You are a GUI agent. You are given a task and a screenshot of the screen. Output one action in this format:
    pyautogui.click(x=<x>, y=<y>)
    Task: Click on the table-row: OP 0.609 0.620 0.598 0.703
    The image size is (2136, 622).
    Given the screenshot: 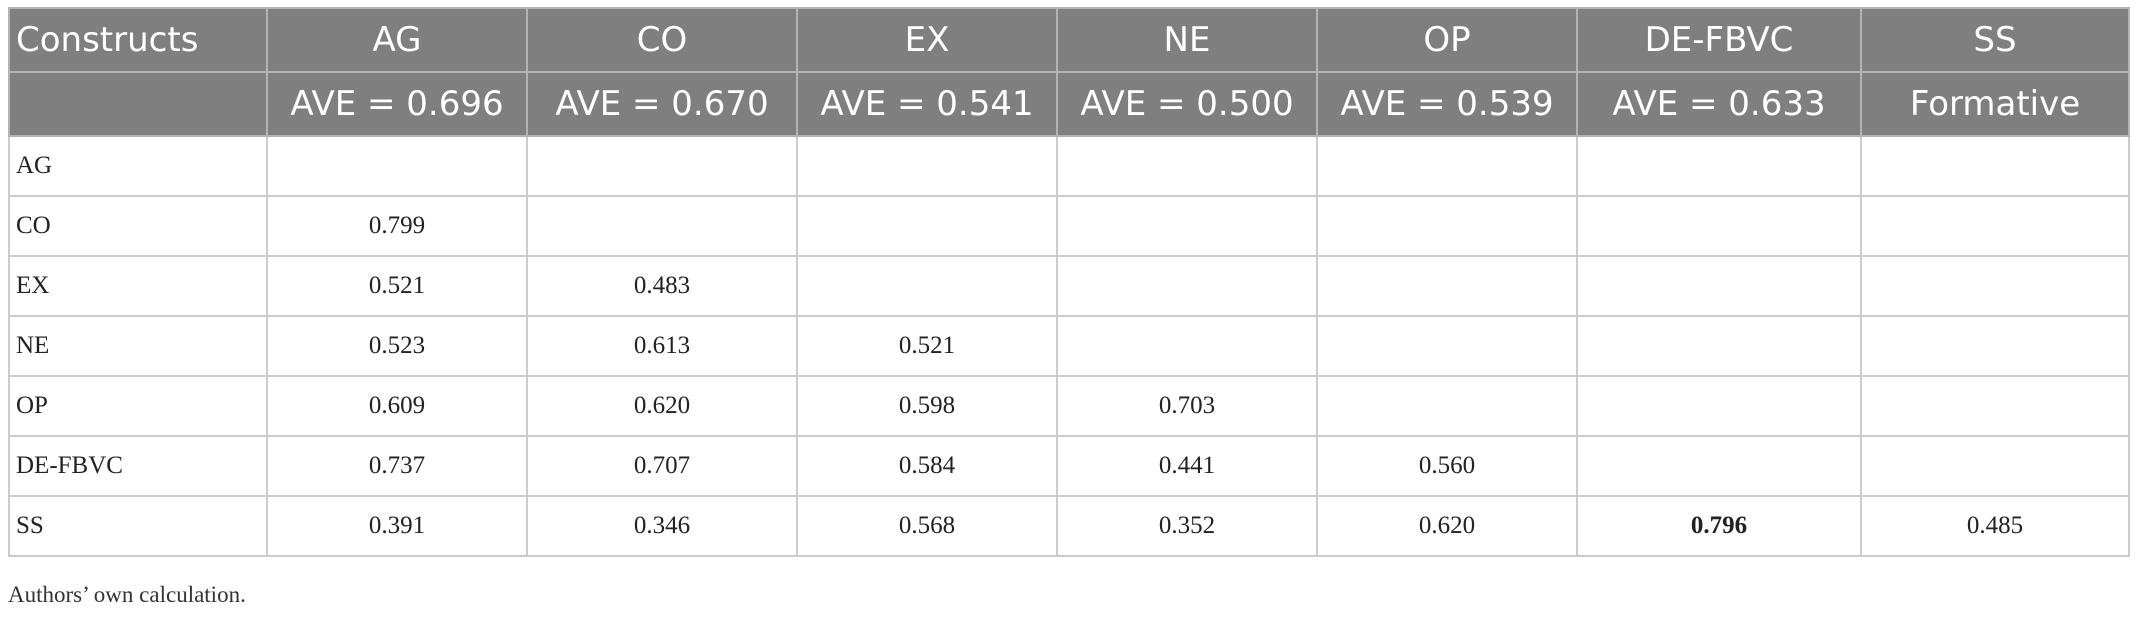 What is the action you would take?
    pyautogui.click(x=1069, y=406)
    